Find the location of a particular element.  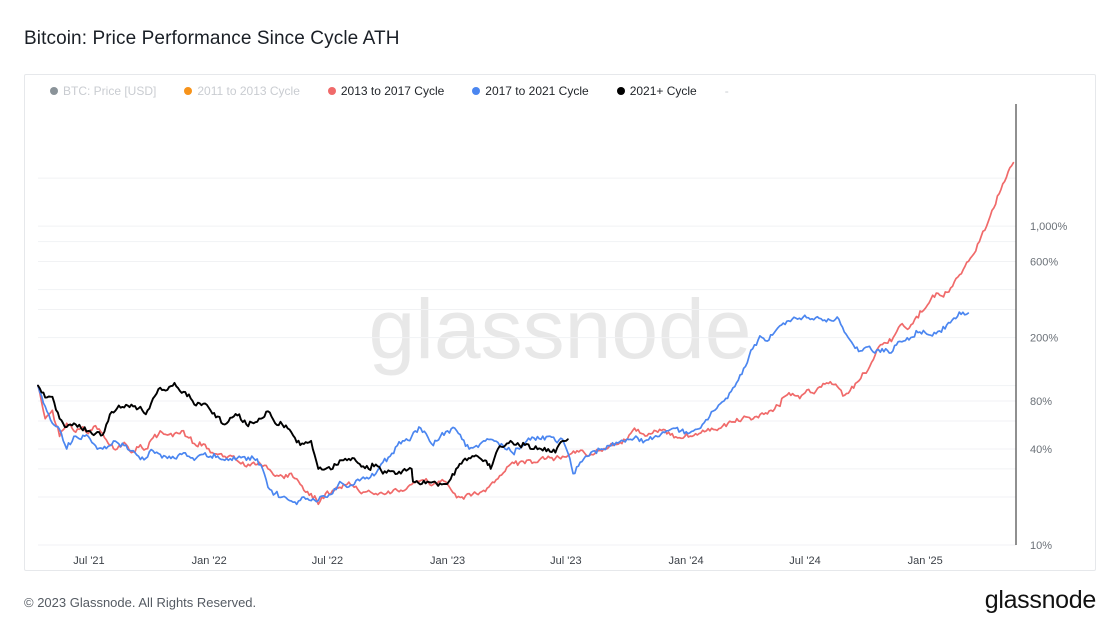

legend-item-2013-cycle: 2013 to 2017 Cycle is located at coordinates (386, 91).